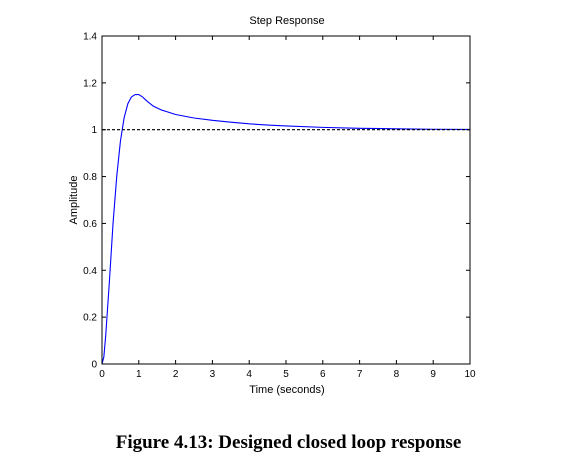 This screenshot has width=577, height=475. Describe the element at coordinates (90, 177) in the screenshot. I see `y-tick-label: 0.8` at that location.